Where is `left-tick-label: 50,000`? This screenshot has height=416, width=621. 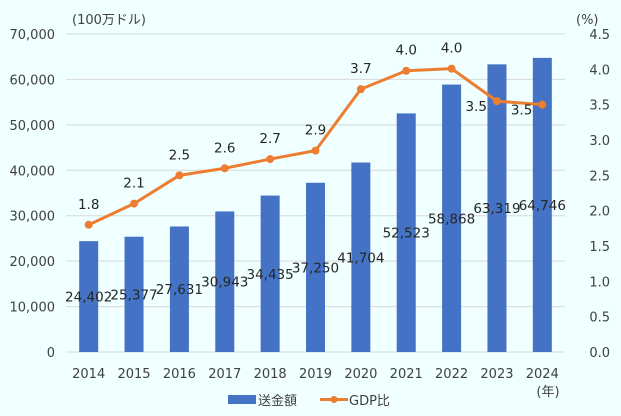
left-tick-label: 50,000 is located at coordinates (33, 126).